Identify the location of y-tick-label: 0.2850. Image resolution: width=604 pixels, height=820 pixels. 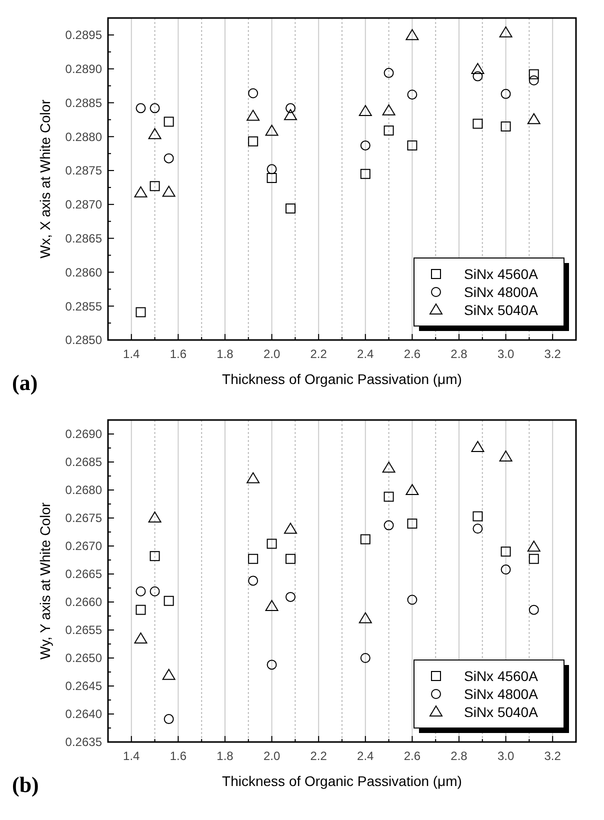
(83, 340).